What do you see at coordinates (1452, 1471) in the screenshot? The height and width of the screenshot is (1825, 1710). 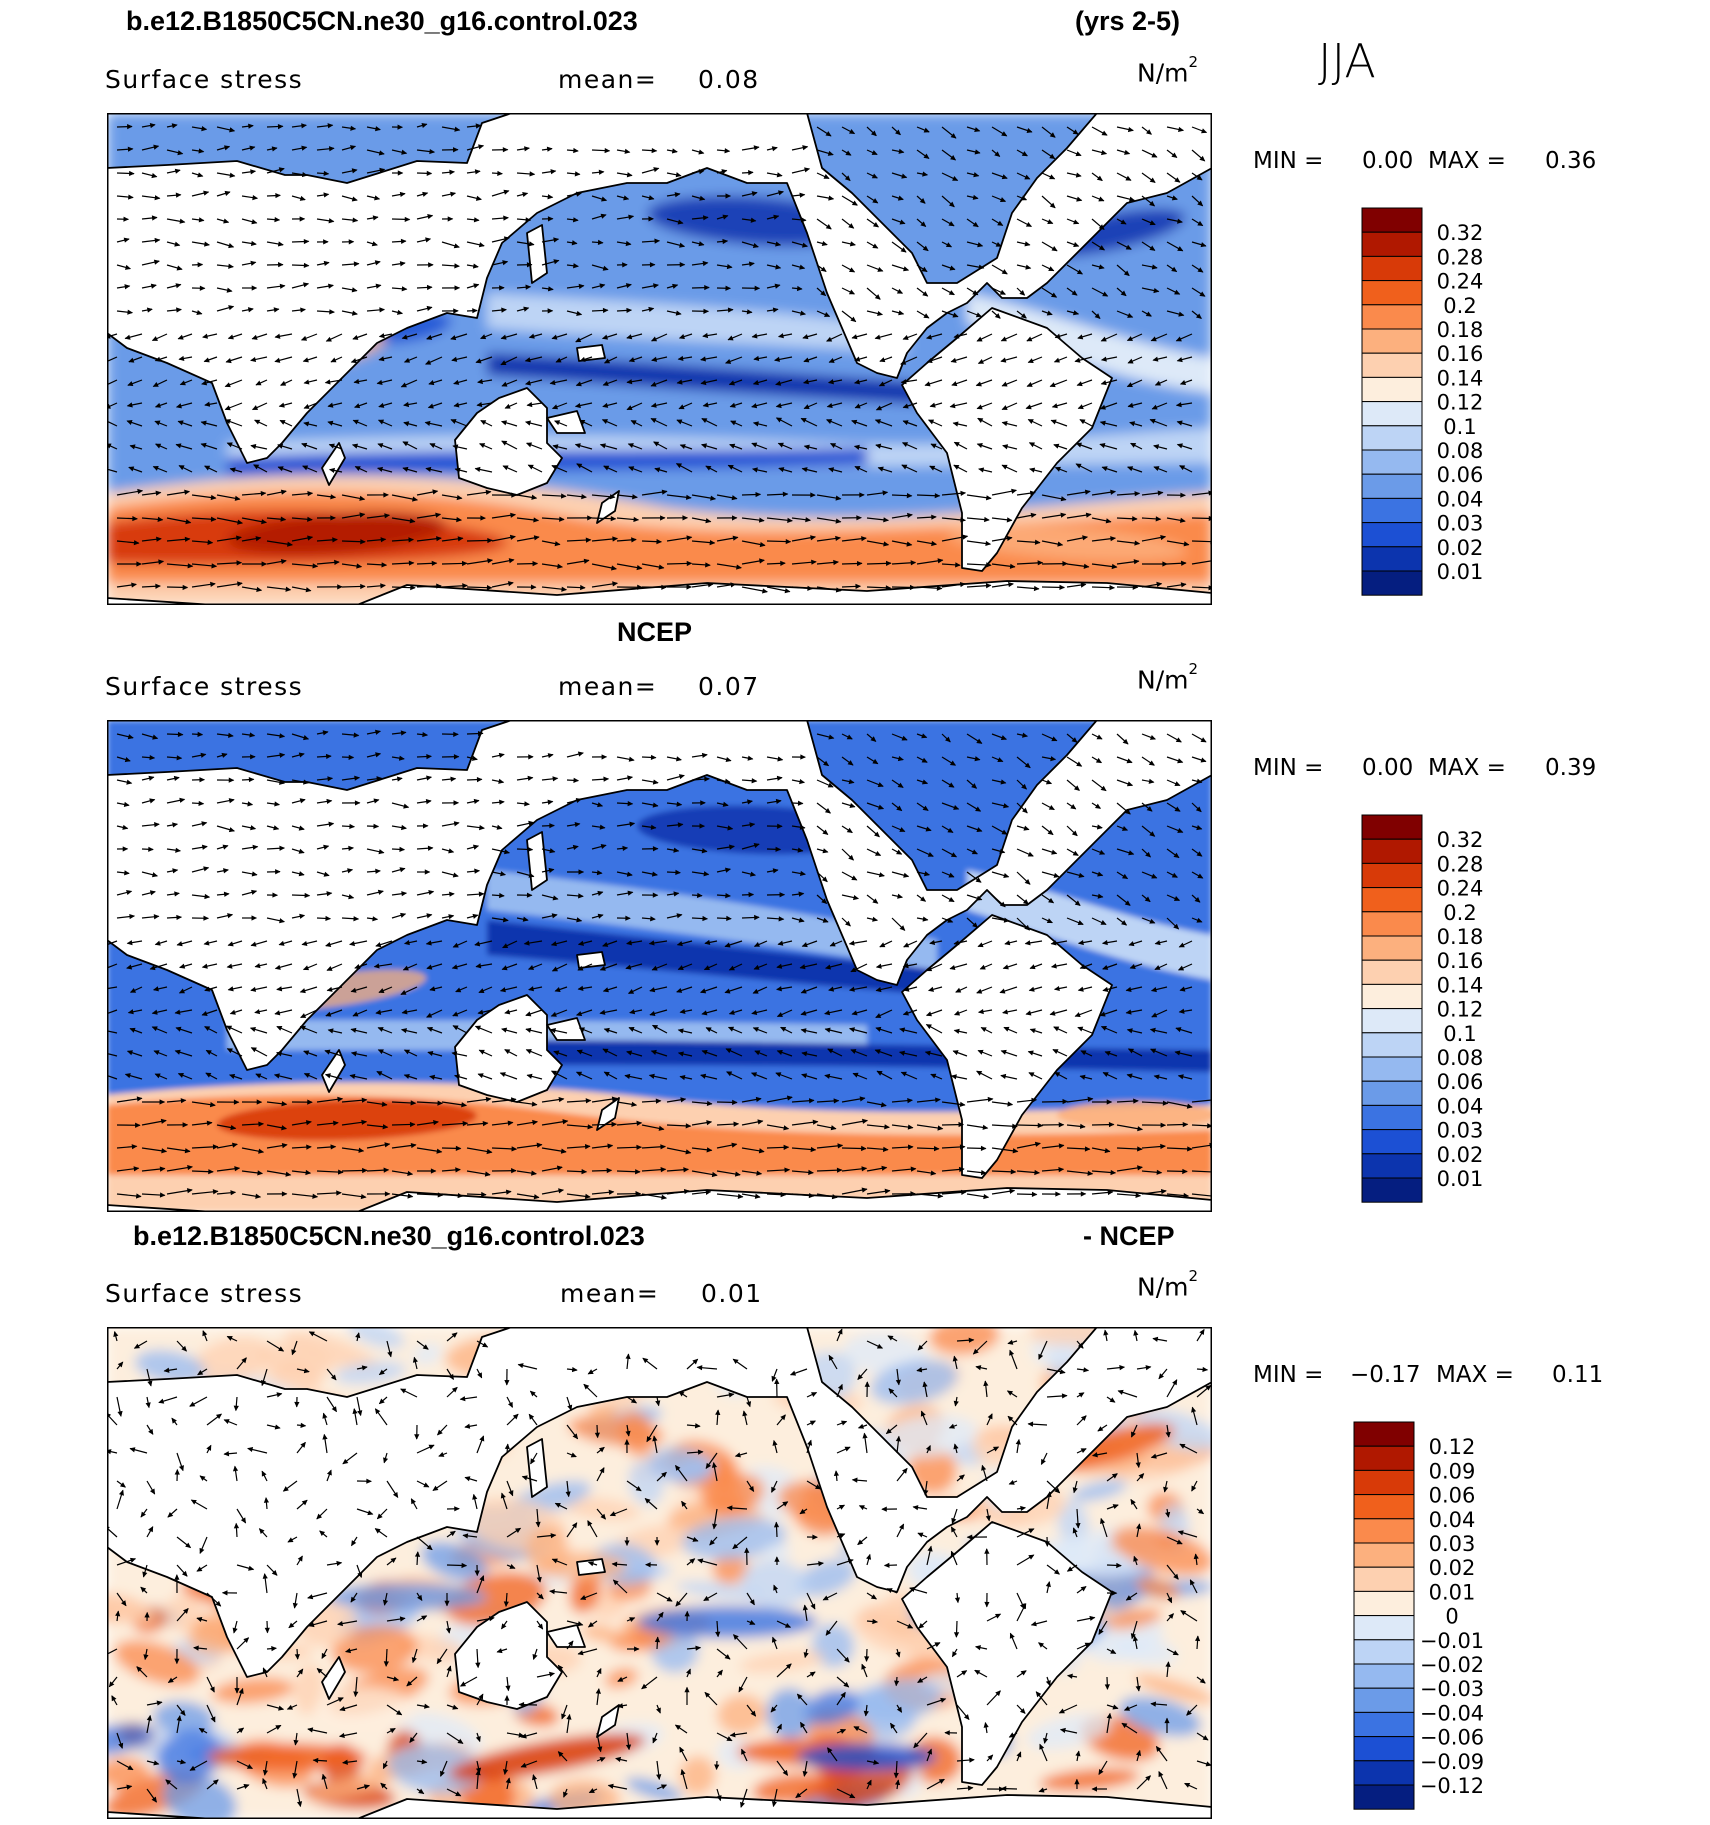 I see `colorbar-tick-label: 0.09` at bounding box center [1452, 1471].